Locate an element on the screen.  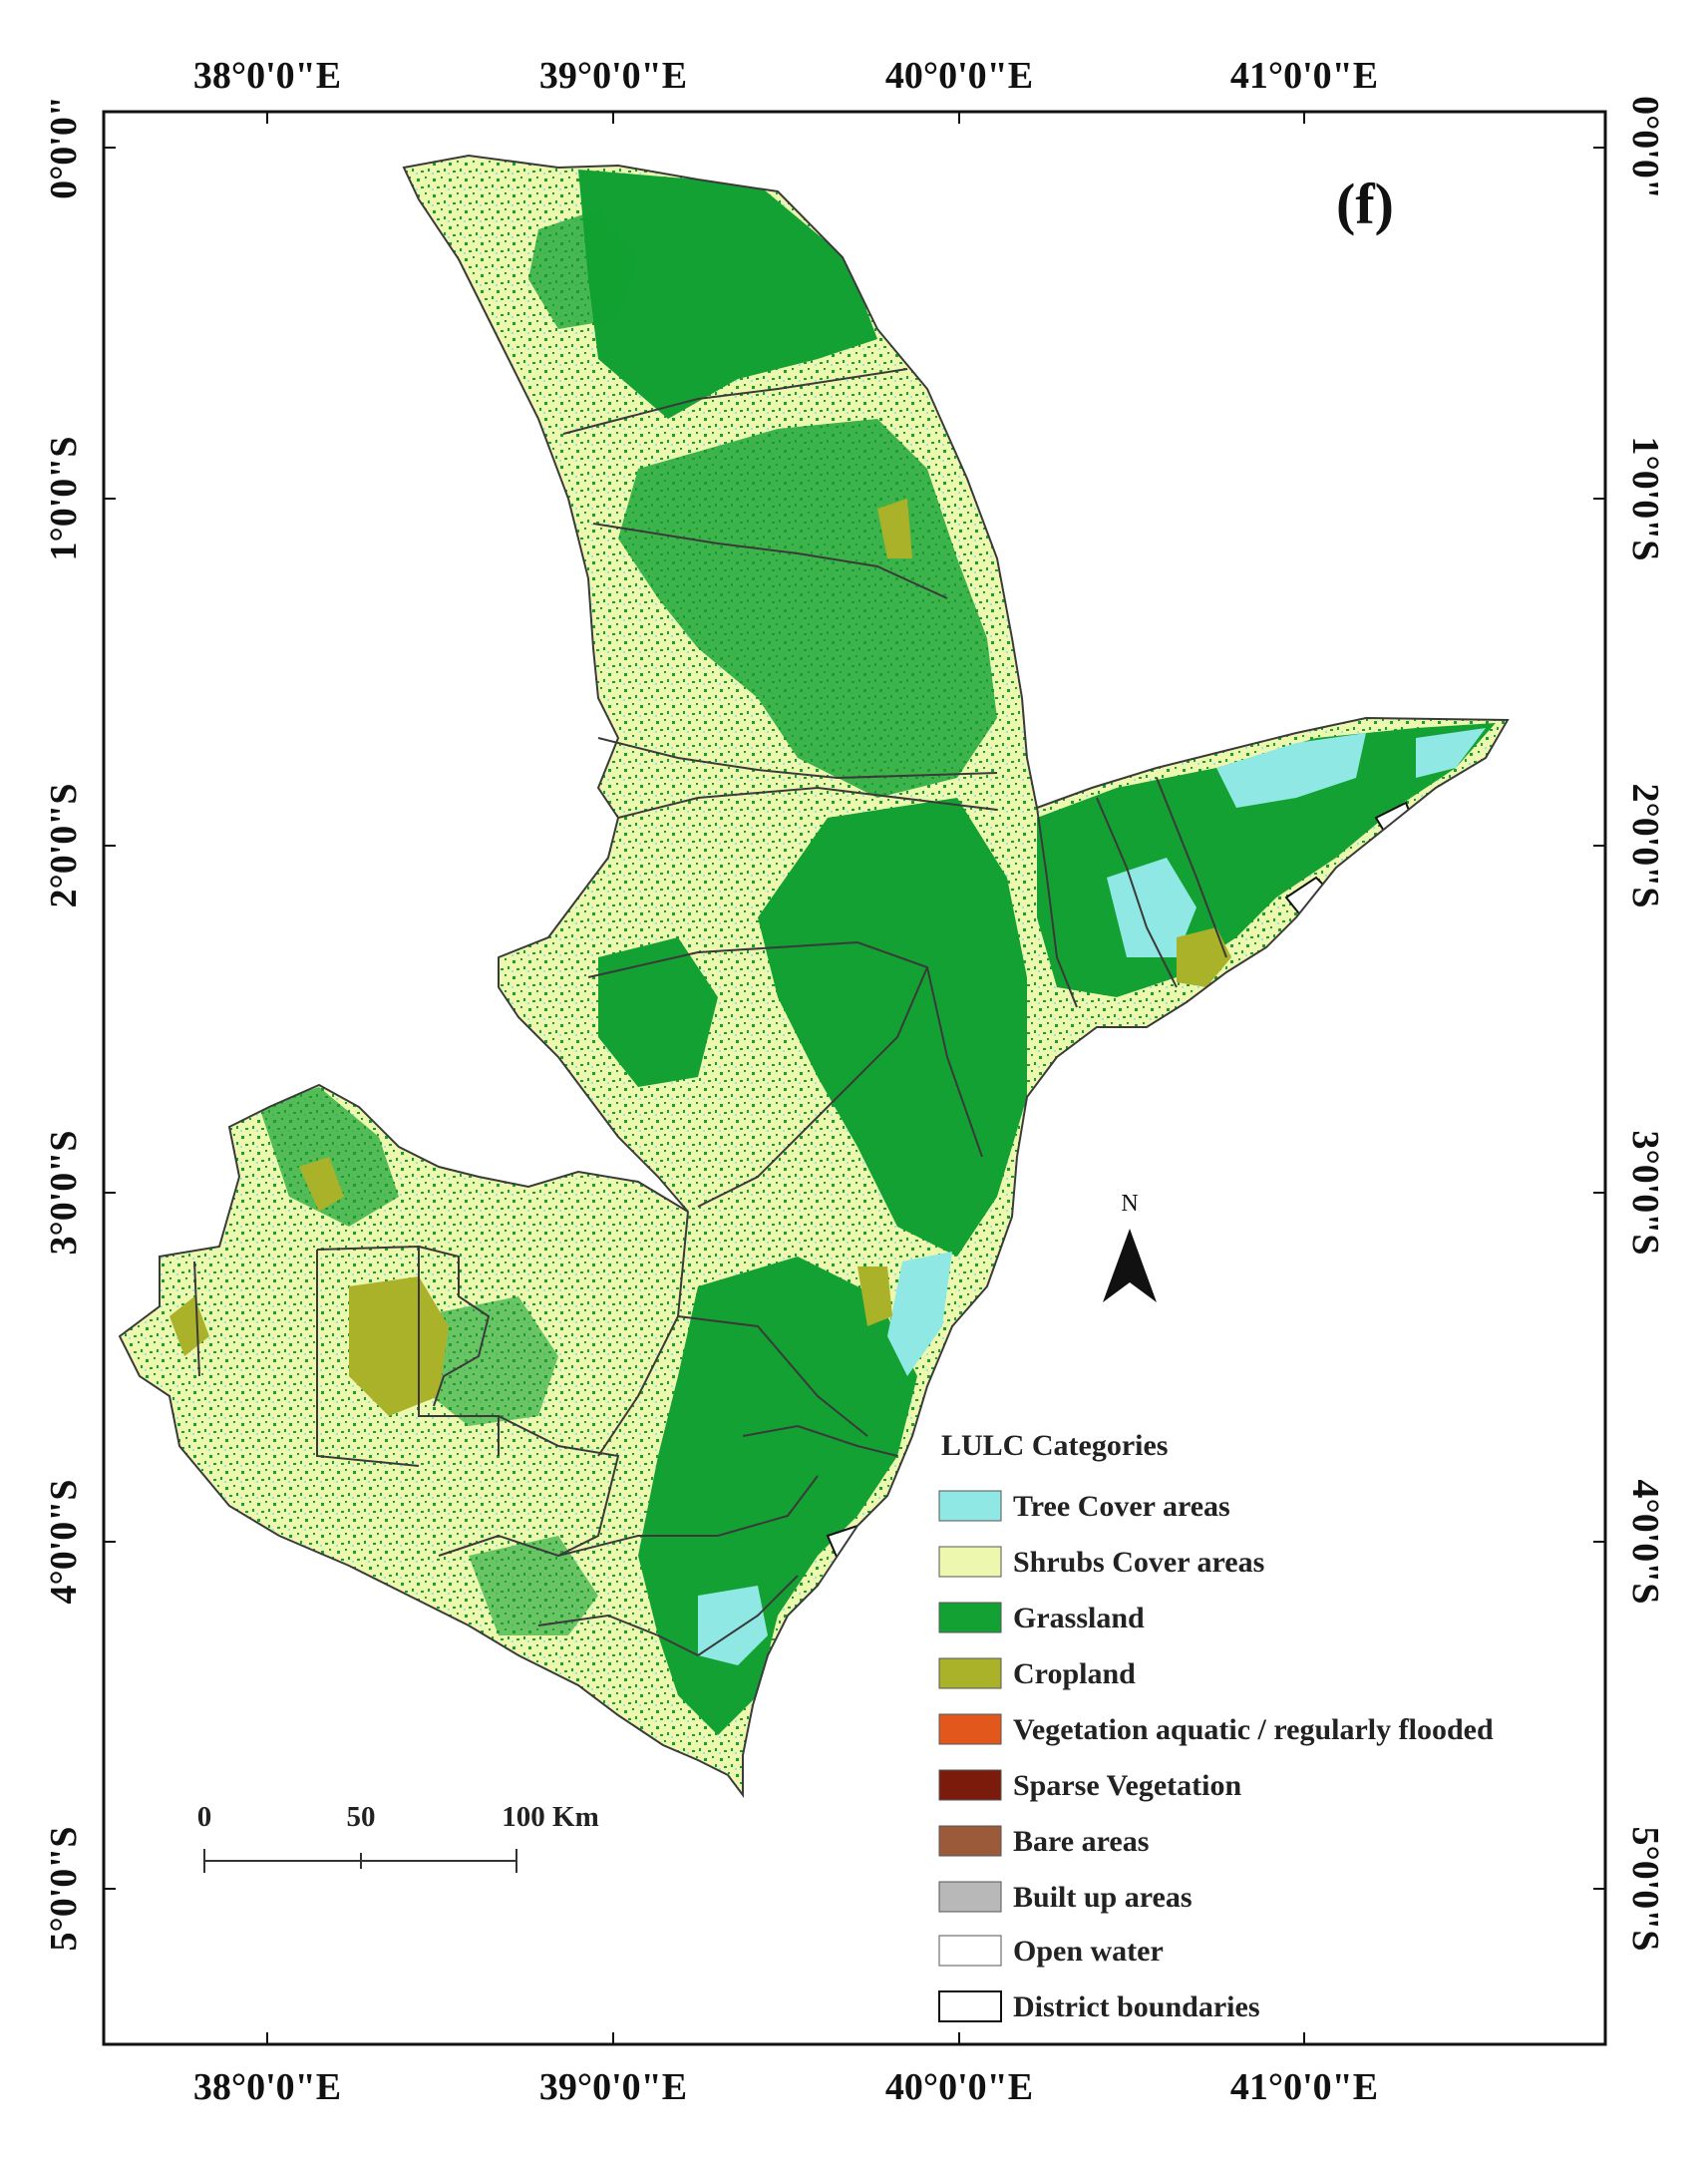
legend-item: Bare areas is located at coordinates (1043, 1841).